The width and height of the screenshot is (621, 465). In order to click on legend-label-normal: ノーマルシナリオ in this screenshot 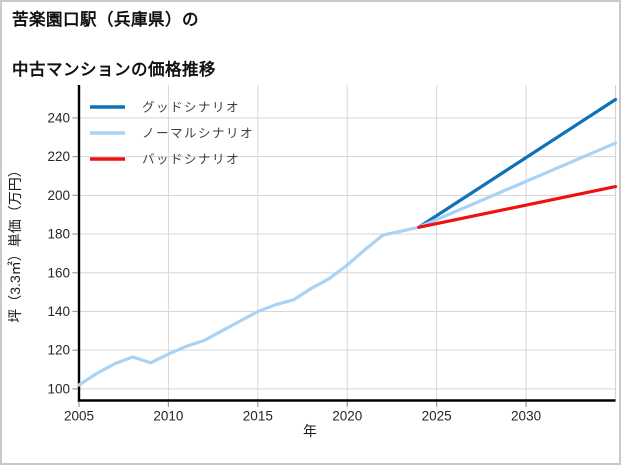, I will do `click(198, 134)`.